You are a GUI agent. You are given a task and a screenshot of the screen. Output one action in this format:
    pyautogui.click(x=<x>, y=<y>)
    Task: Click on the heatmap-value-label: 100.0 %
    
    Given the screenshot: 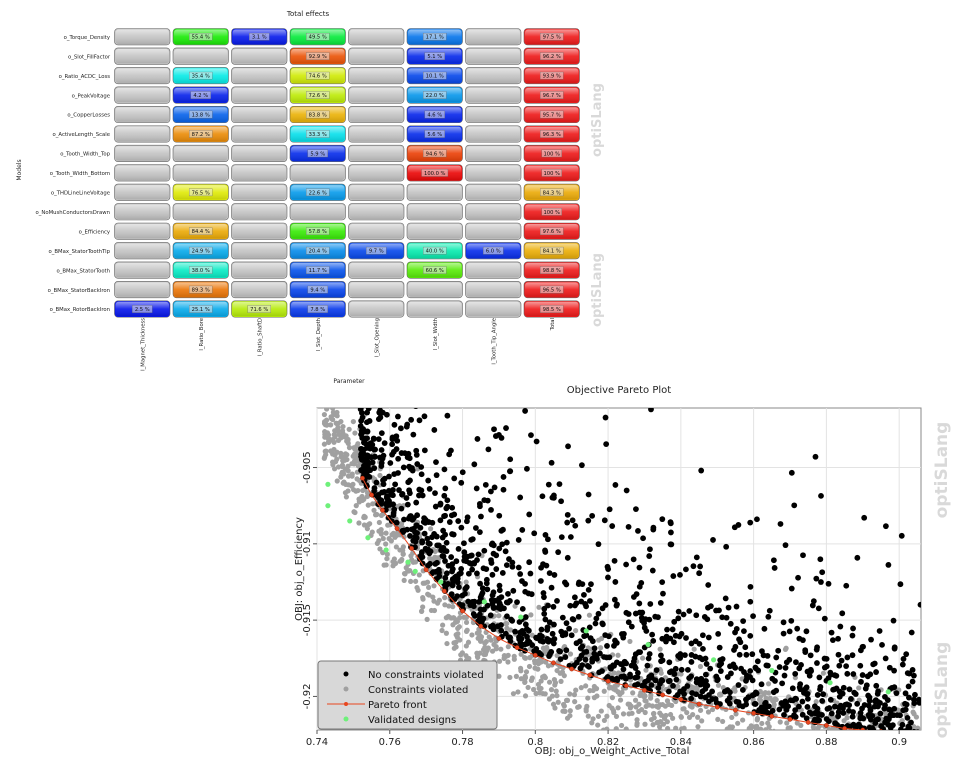 What is the action you would take?
    pyautogui.click(x=434, y=174)
    